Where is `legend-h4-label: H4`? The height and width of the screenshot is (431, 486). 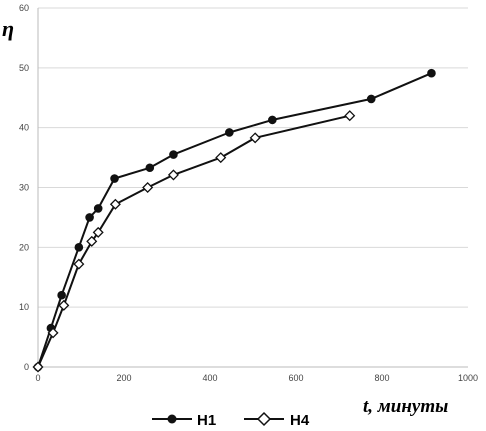 legend-h4-label: H4 is located at coordinates (300, 420).